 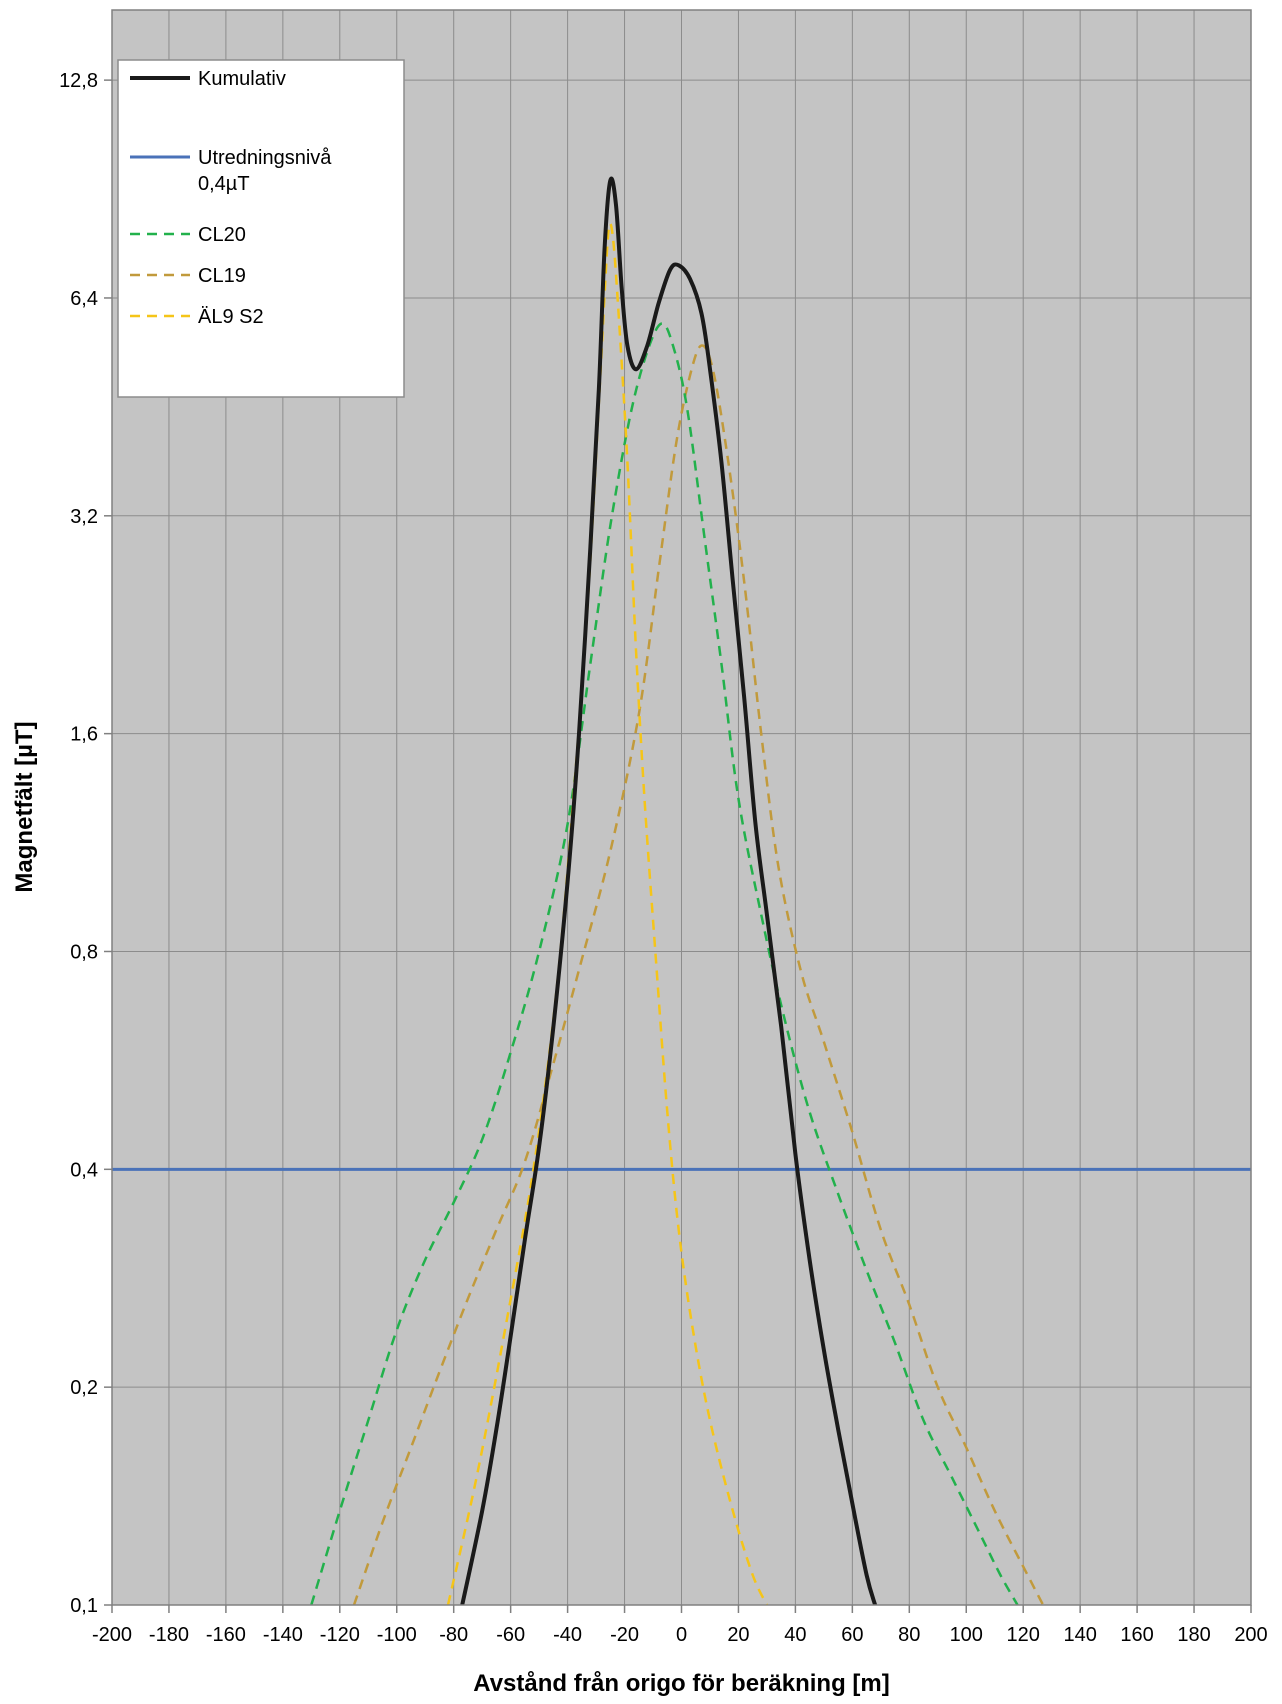 What do you see at coordinates (84, 952) in the screenshot?
I see `y-tick-label: 0,8` at bounding box center [84, 952].